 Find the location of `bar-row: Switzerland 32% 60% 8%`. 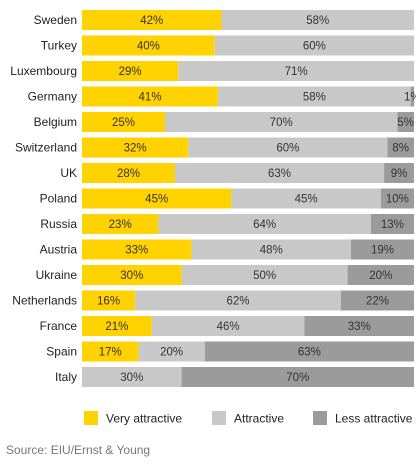

bar-row: Switzerland 32% 60% 8% is located at coordinates (214, 147).